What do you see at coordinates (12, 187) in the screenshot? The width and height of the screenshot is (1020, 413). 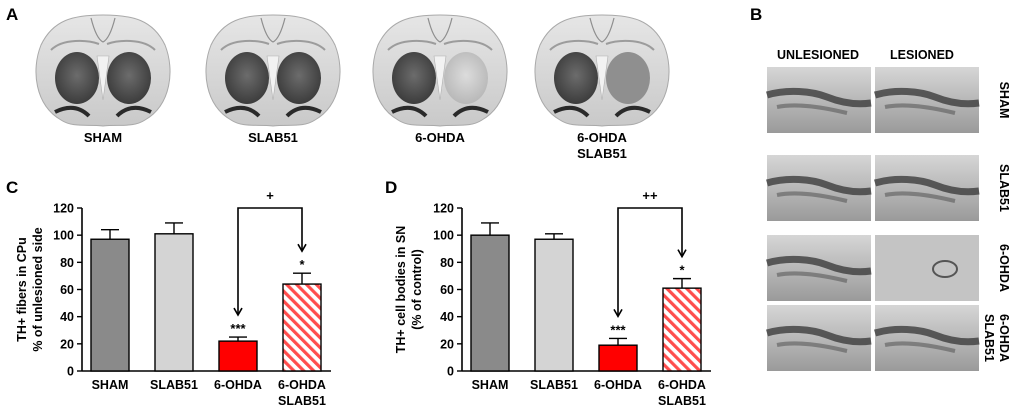 I see `panel-label-c: C` at bounding box center [12, 187].